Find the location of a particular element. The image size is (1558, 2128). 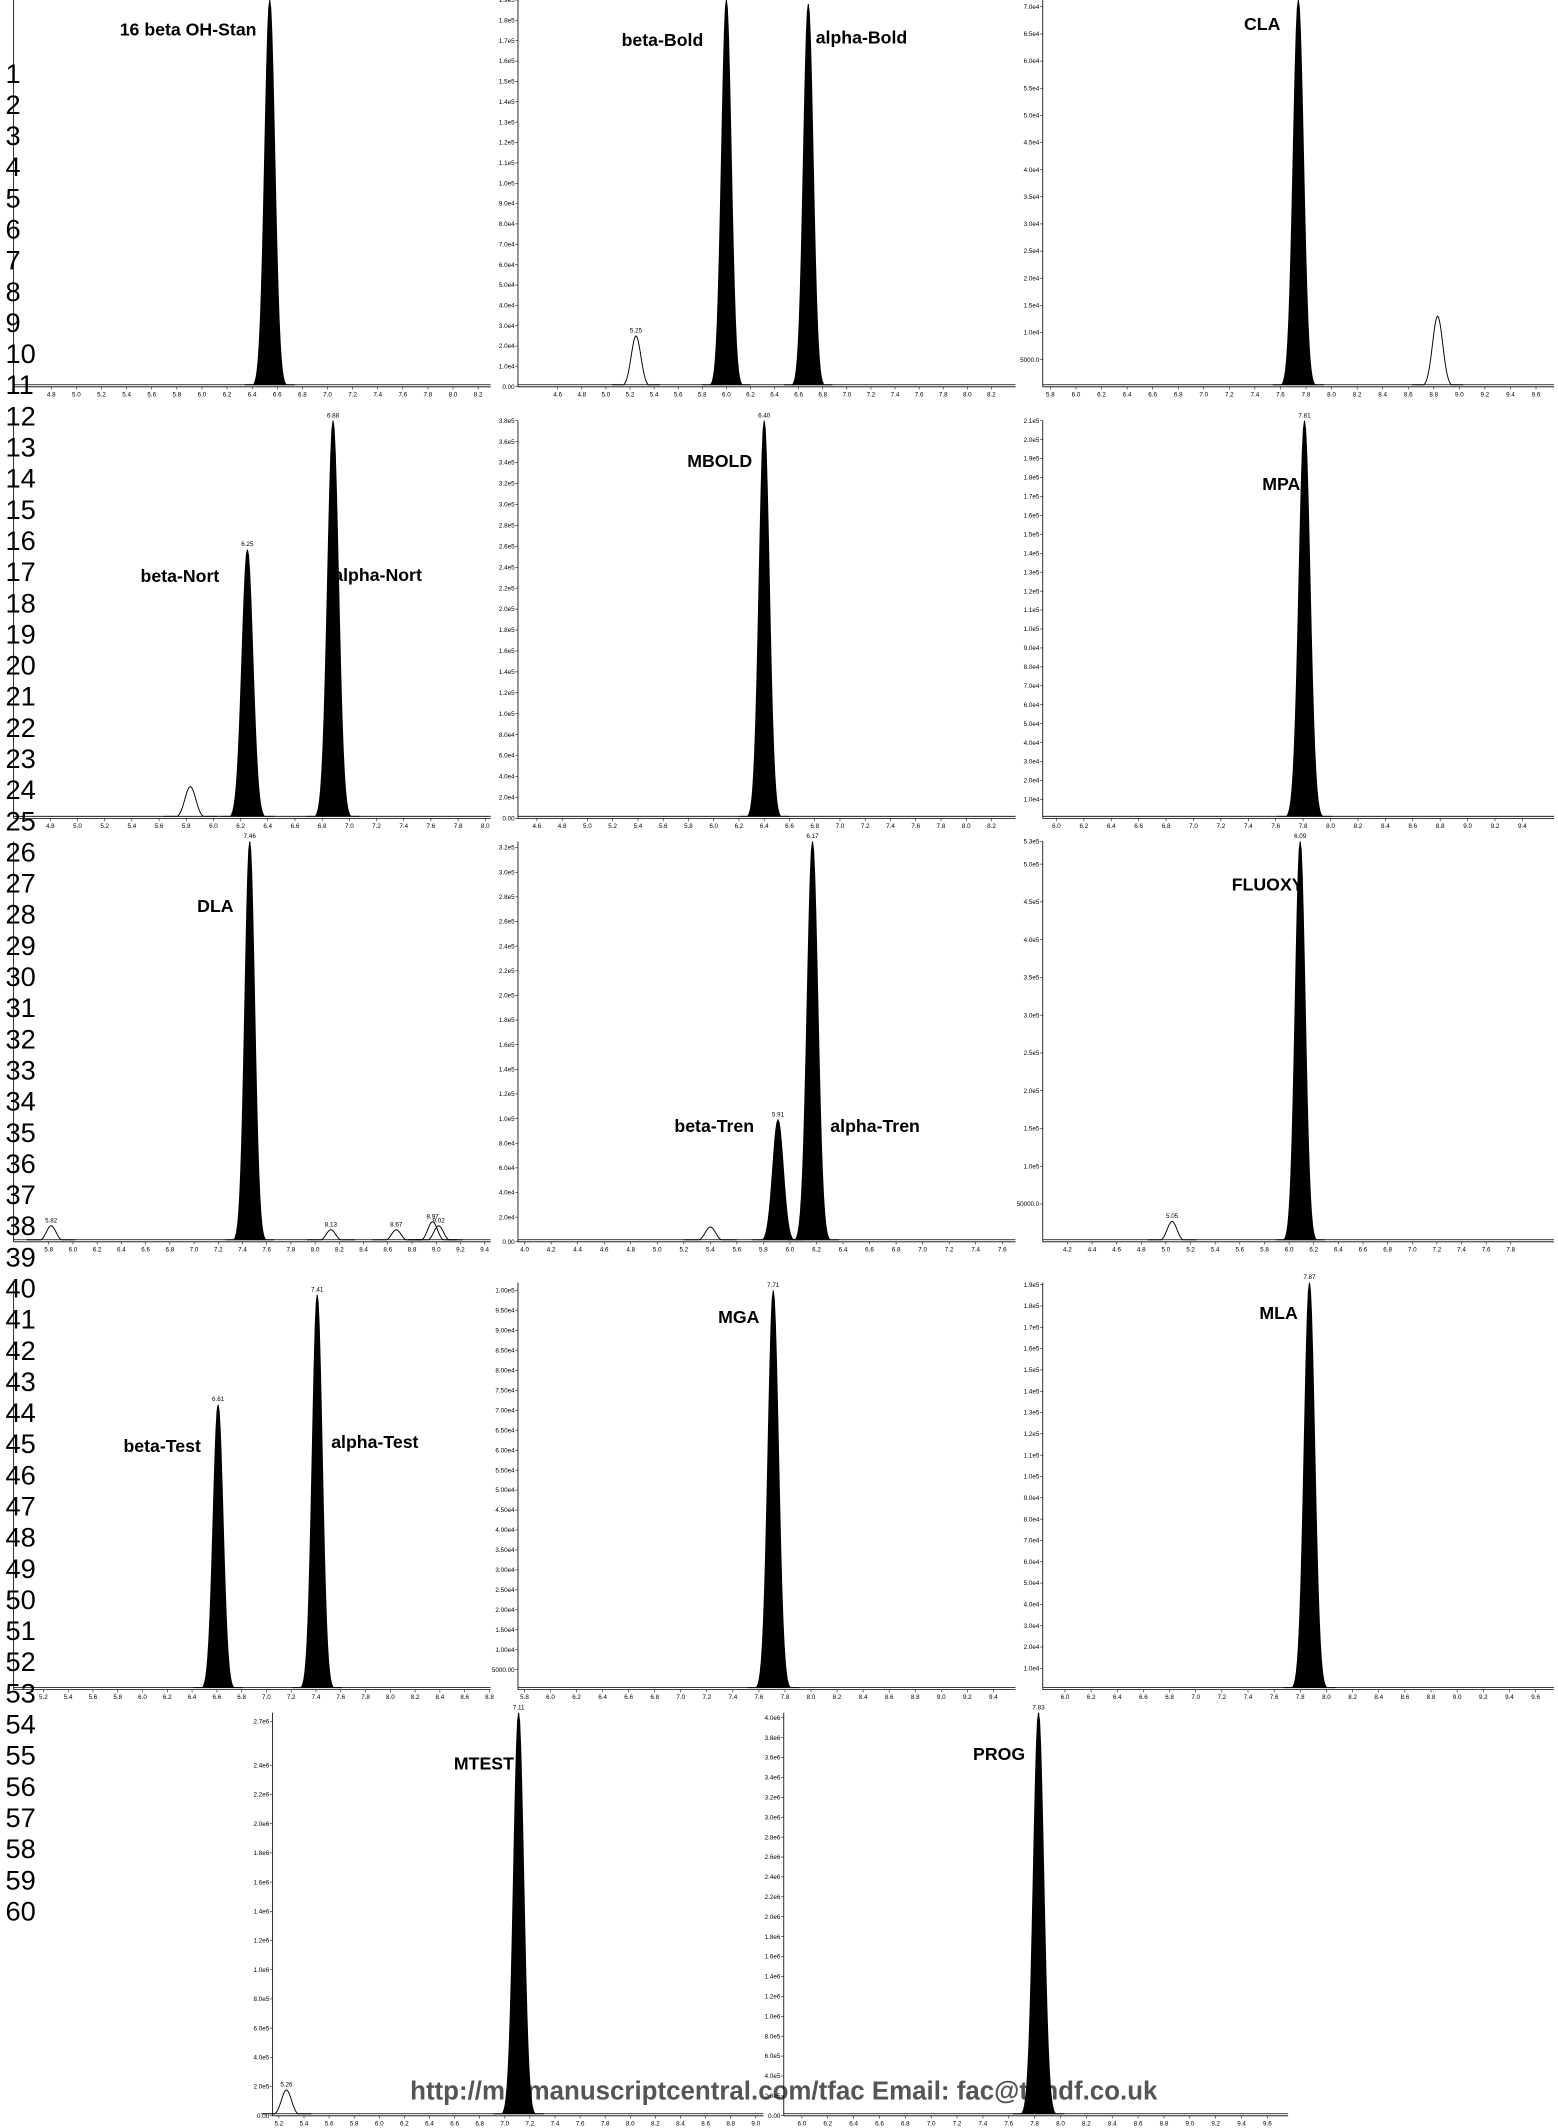

compound-label: MGA is located at coordinates (739, 1317).